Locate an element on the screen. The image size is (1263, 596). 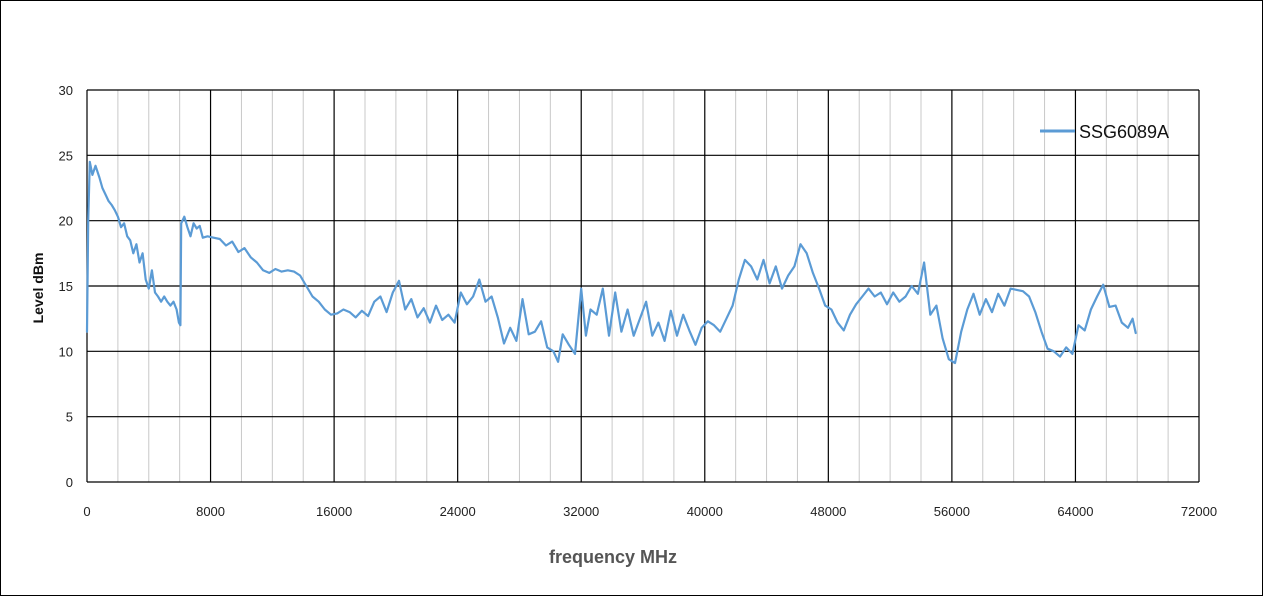
x-axis-title: frequency MHz is located at coordinates (613, 557).